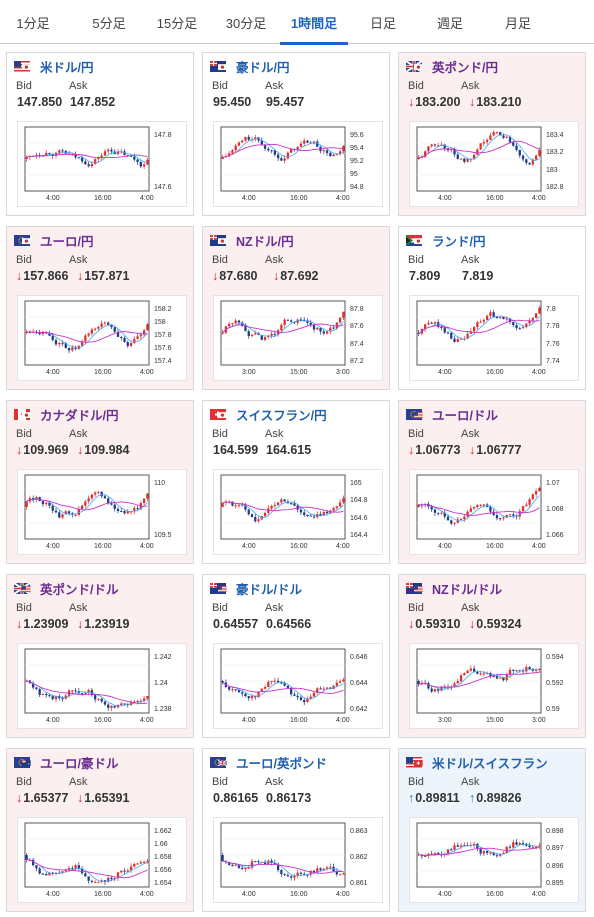  What do you see at coordinates (494, 338) in the screenshot?
I see `price-chart: 7.8 7.78 7.76 7.74 4:00 16:00 4:00` at bounding box center [494, 338].